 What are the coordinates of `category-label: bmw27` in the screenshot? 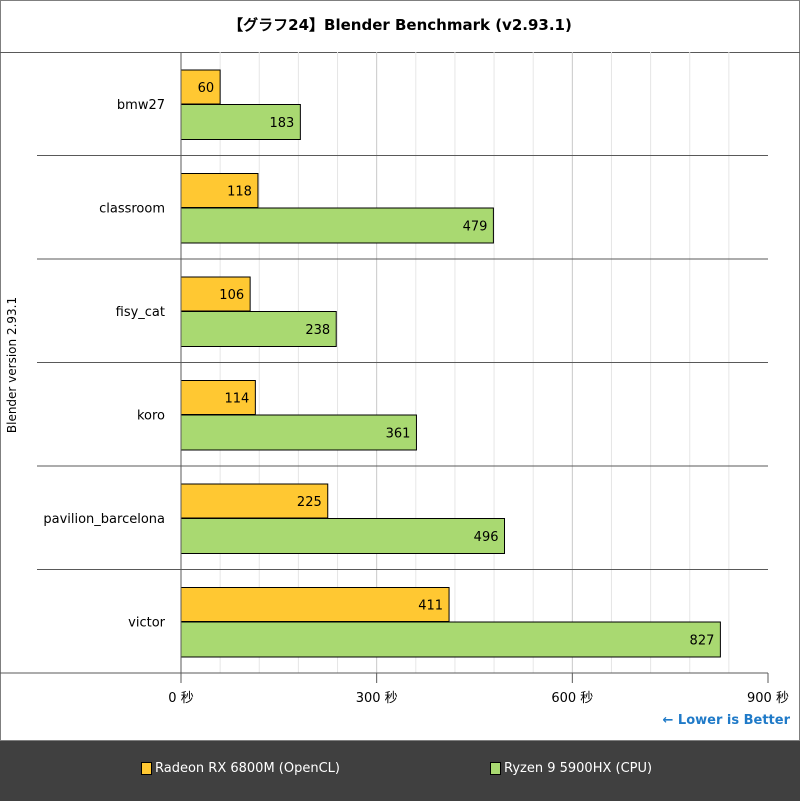 It's located at (141, 105).